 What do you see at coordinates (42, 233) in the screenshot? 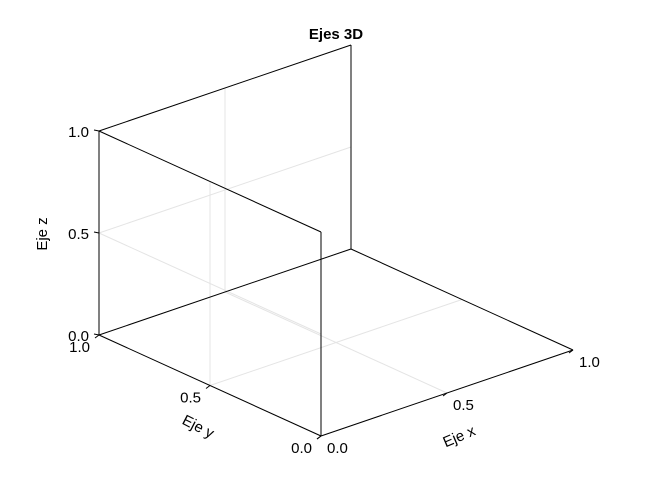
I see `z-axis-label: Eje z` at bounding box center [42, 233].